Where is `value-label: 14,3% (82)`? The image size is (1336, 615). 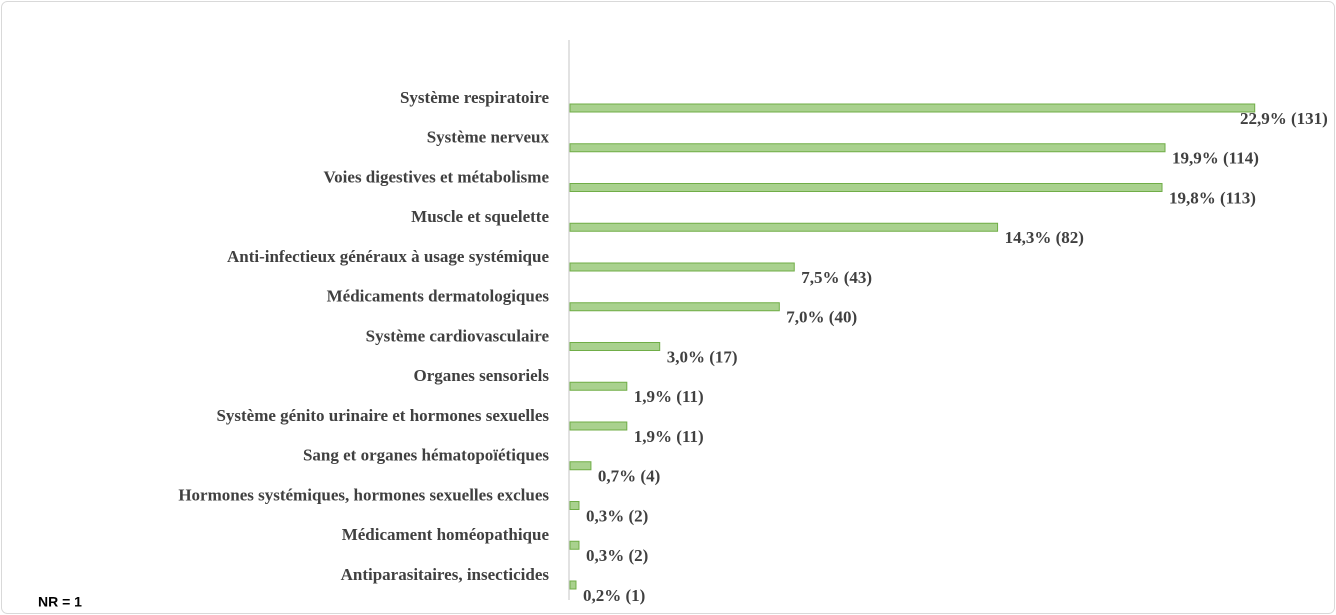
value-label: 14,3% (82) is located at coordinates (1044, 237).